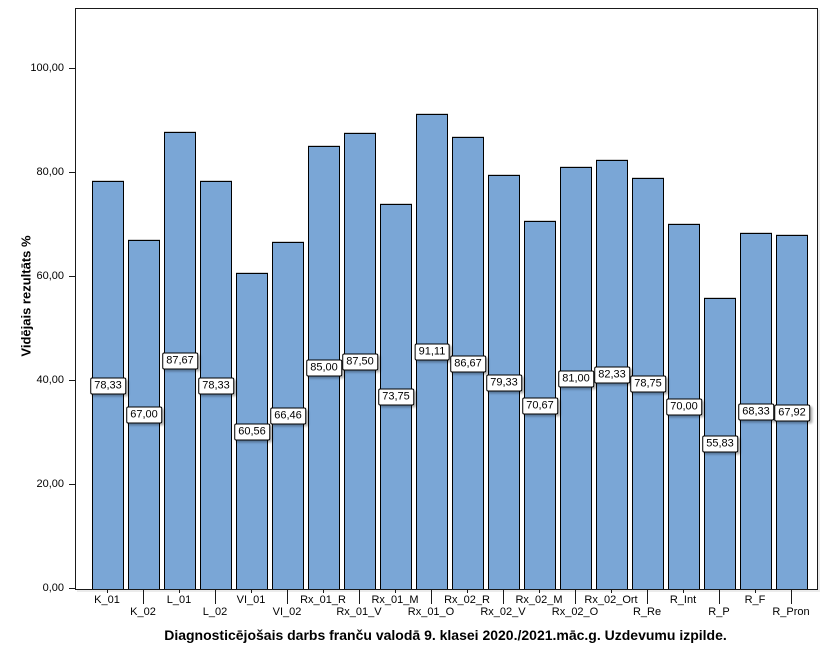 Image resolution: width=825 pixels, height=660 pixels. Describe the element at coordinates (504, 382) in the screenshot. I see `bar-value-label: 79,33` at that location.